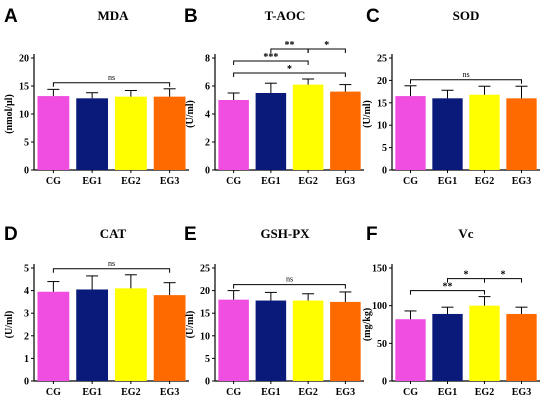 This screenshot has height=404, width=550. I want to click on y-tick-label: 8, so click(207, 59).